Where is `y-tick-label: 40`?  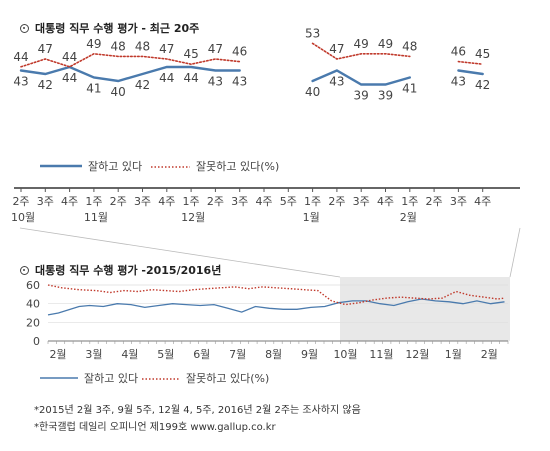 y-tick-label: 40 is located at coordinates (33, 304).